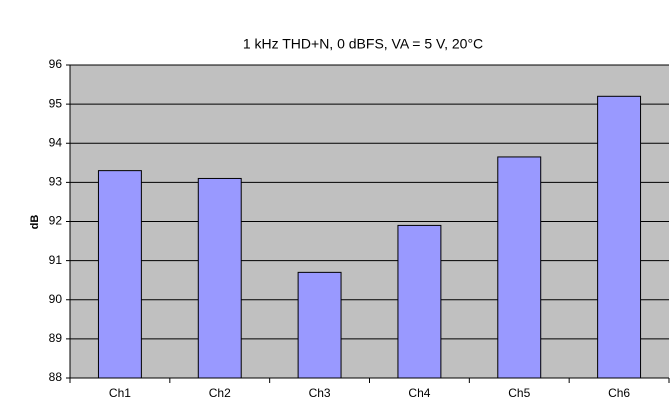 This screenshot has height=414, width=671. Describe the element at coordinates (56, 377) in the screenshot. I see `y-tick-label: 88` at that location.